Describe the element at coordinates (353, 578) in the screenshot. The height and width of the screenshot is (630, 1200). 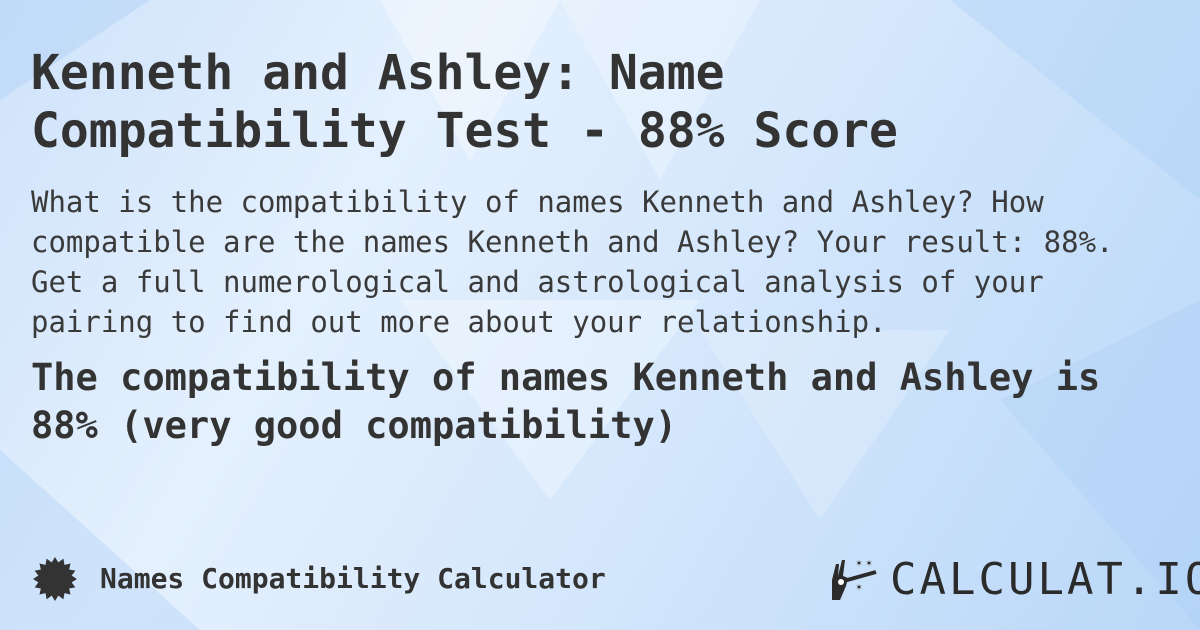
I see `calculator-name: Names Compatibility Calculator` at that location.